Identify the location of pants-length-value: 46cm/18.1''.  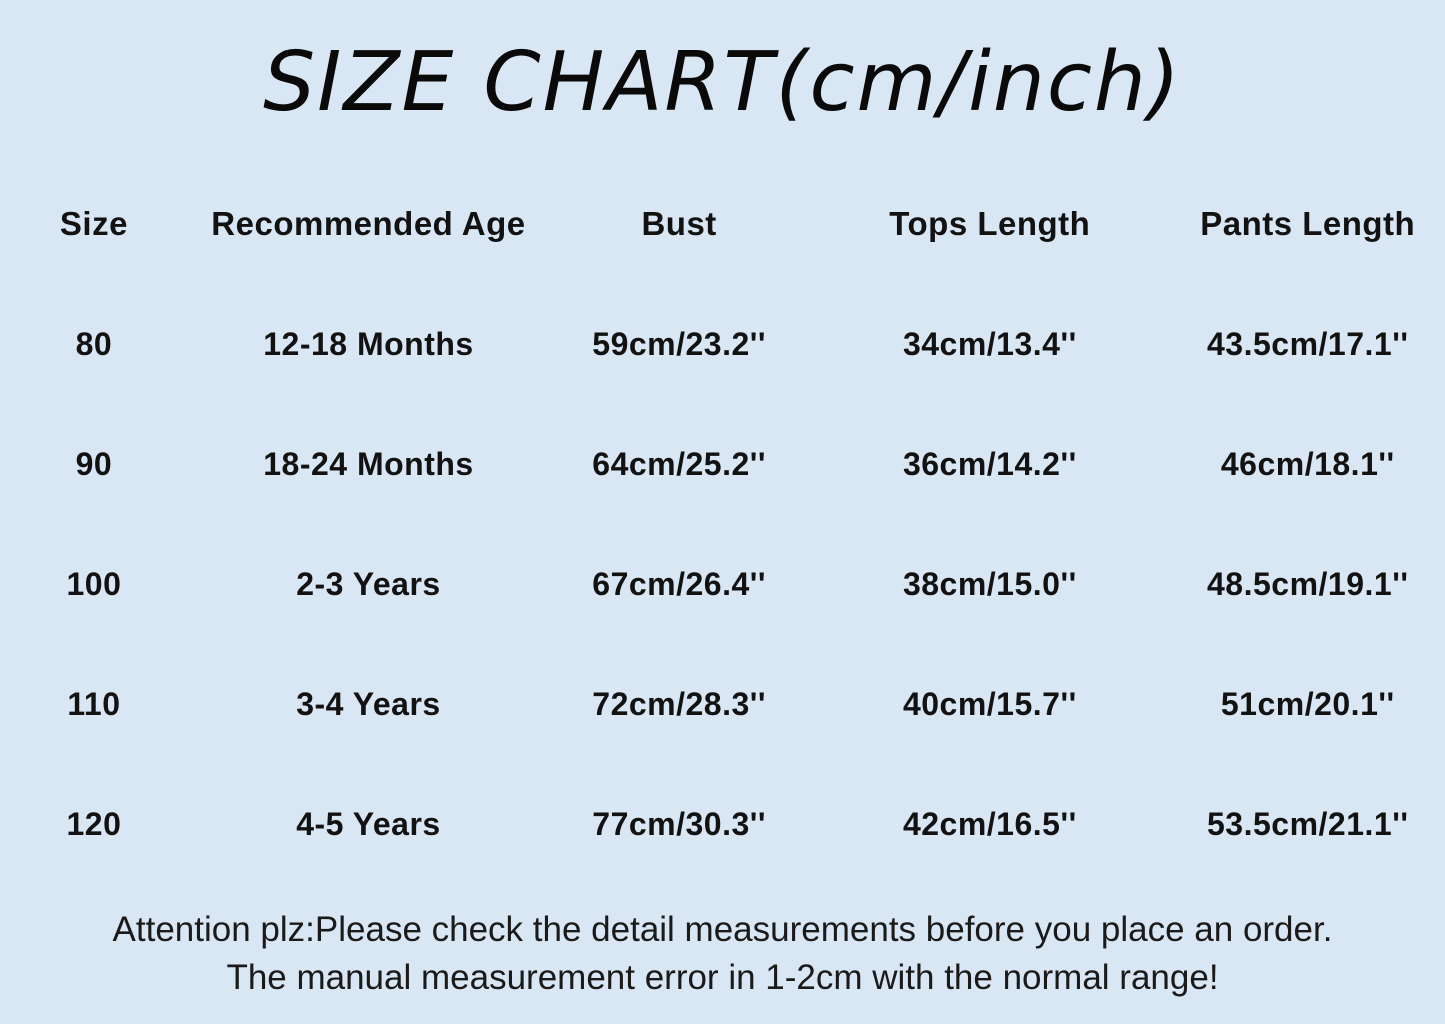
(1307, 463).